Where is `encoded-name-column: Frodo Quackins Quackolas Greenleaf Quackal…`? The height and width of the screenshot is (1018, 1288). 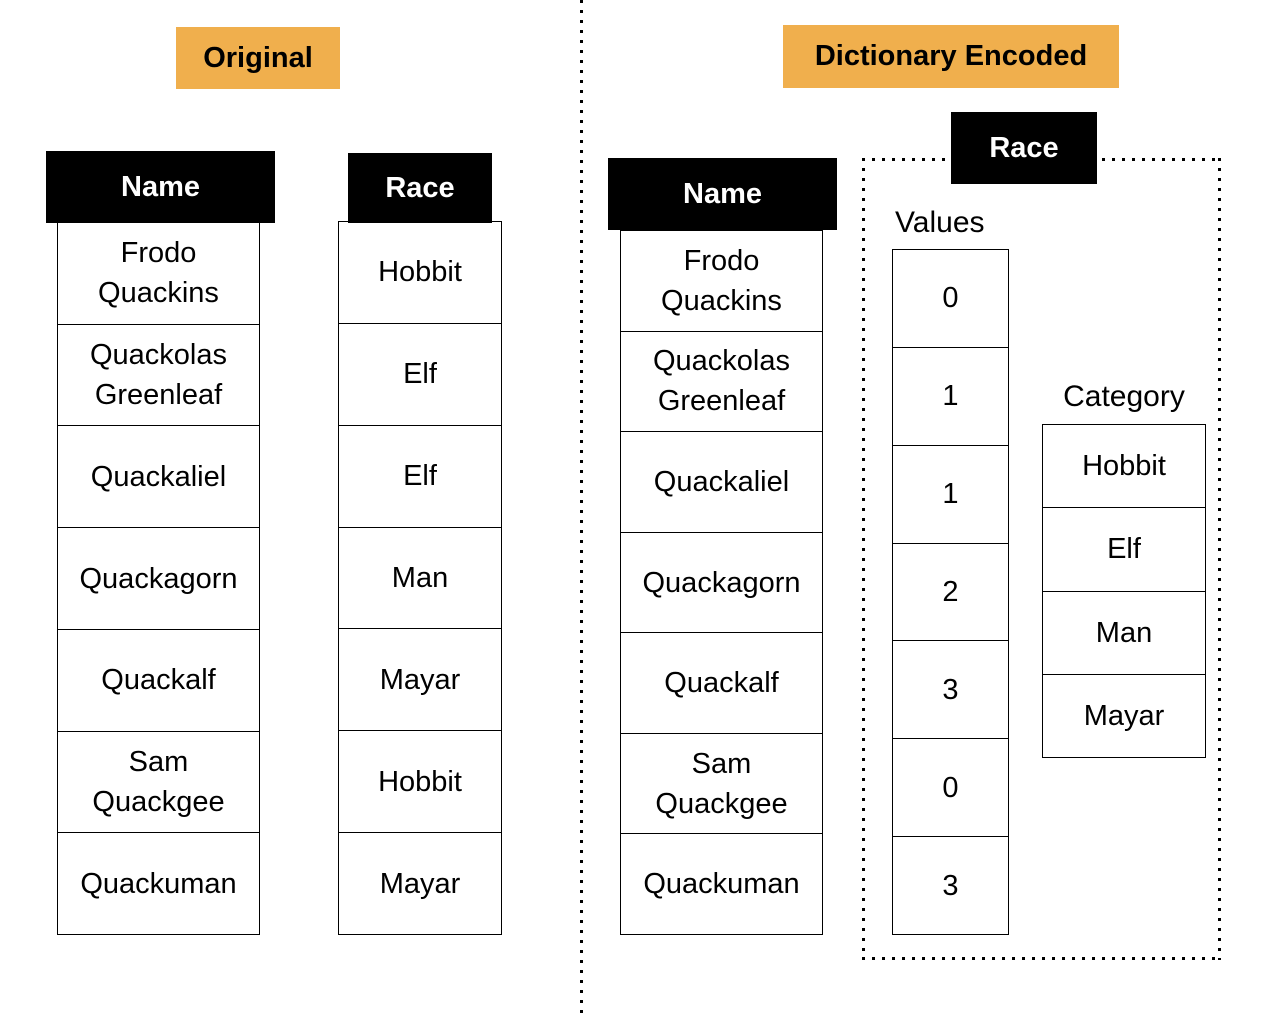
encoded-name-column: Frodo Quackins Quackolas Greenleaf Quackal… is located at coordinates (721, 582).